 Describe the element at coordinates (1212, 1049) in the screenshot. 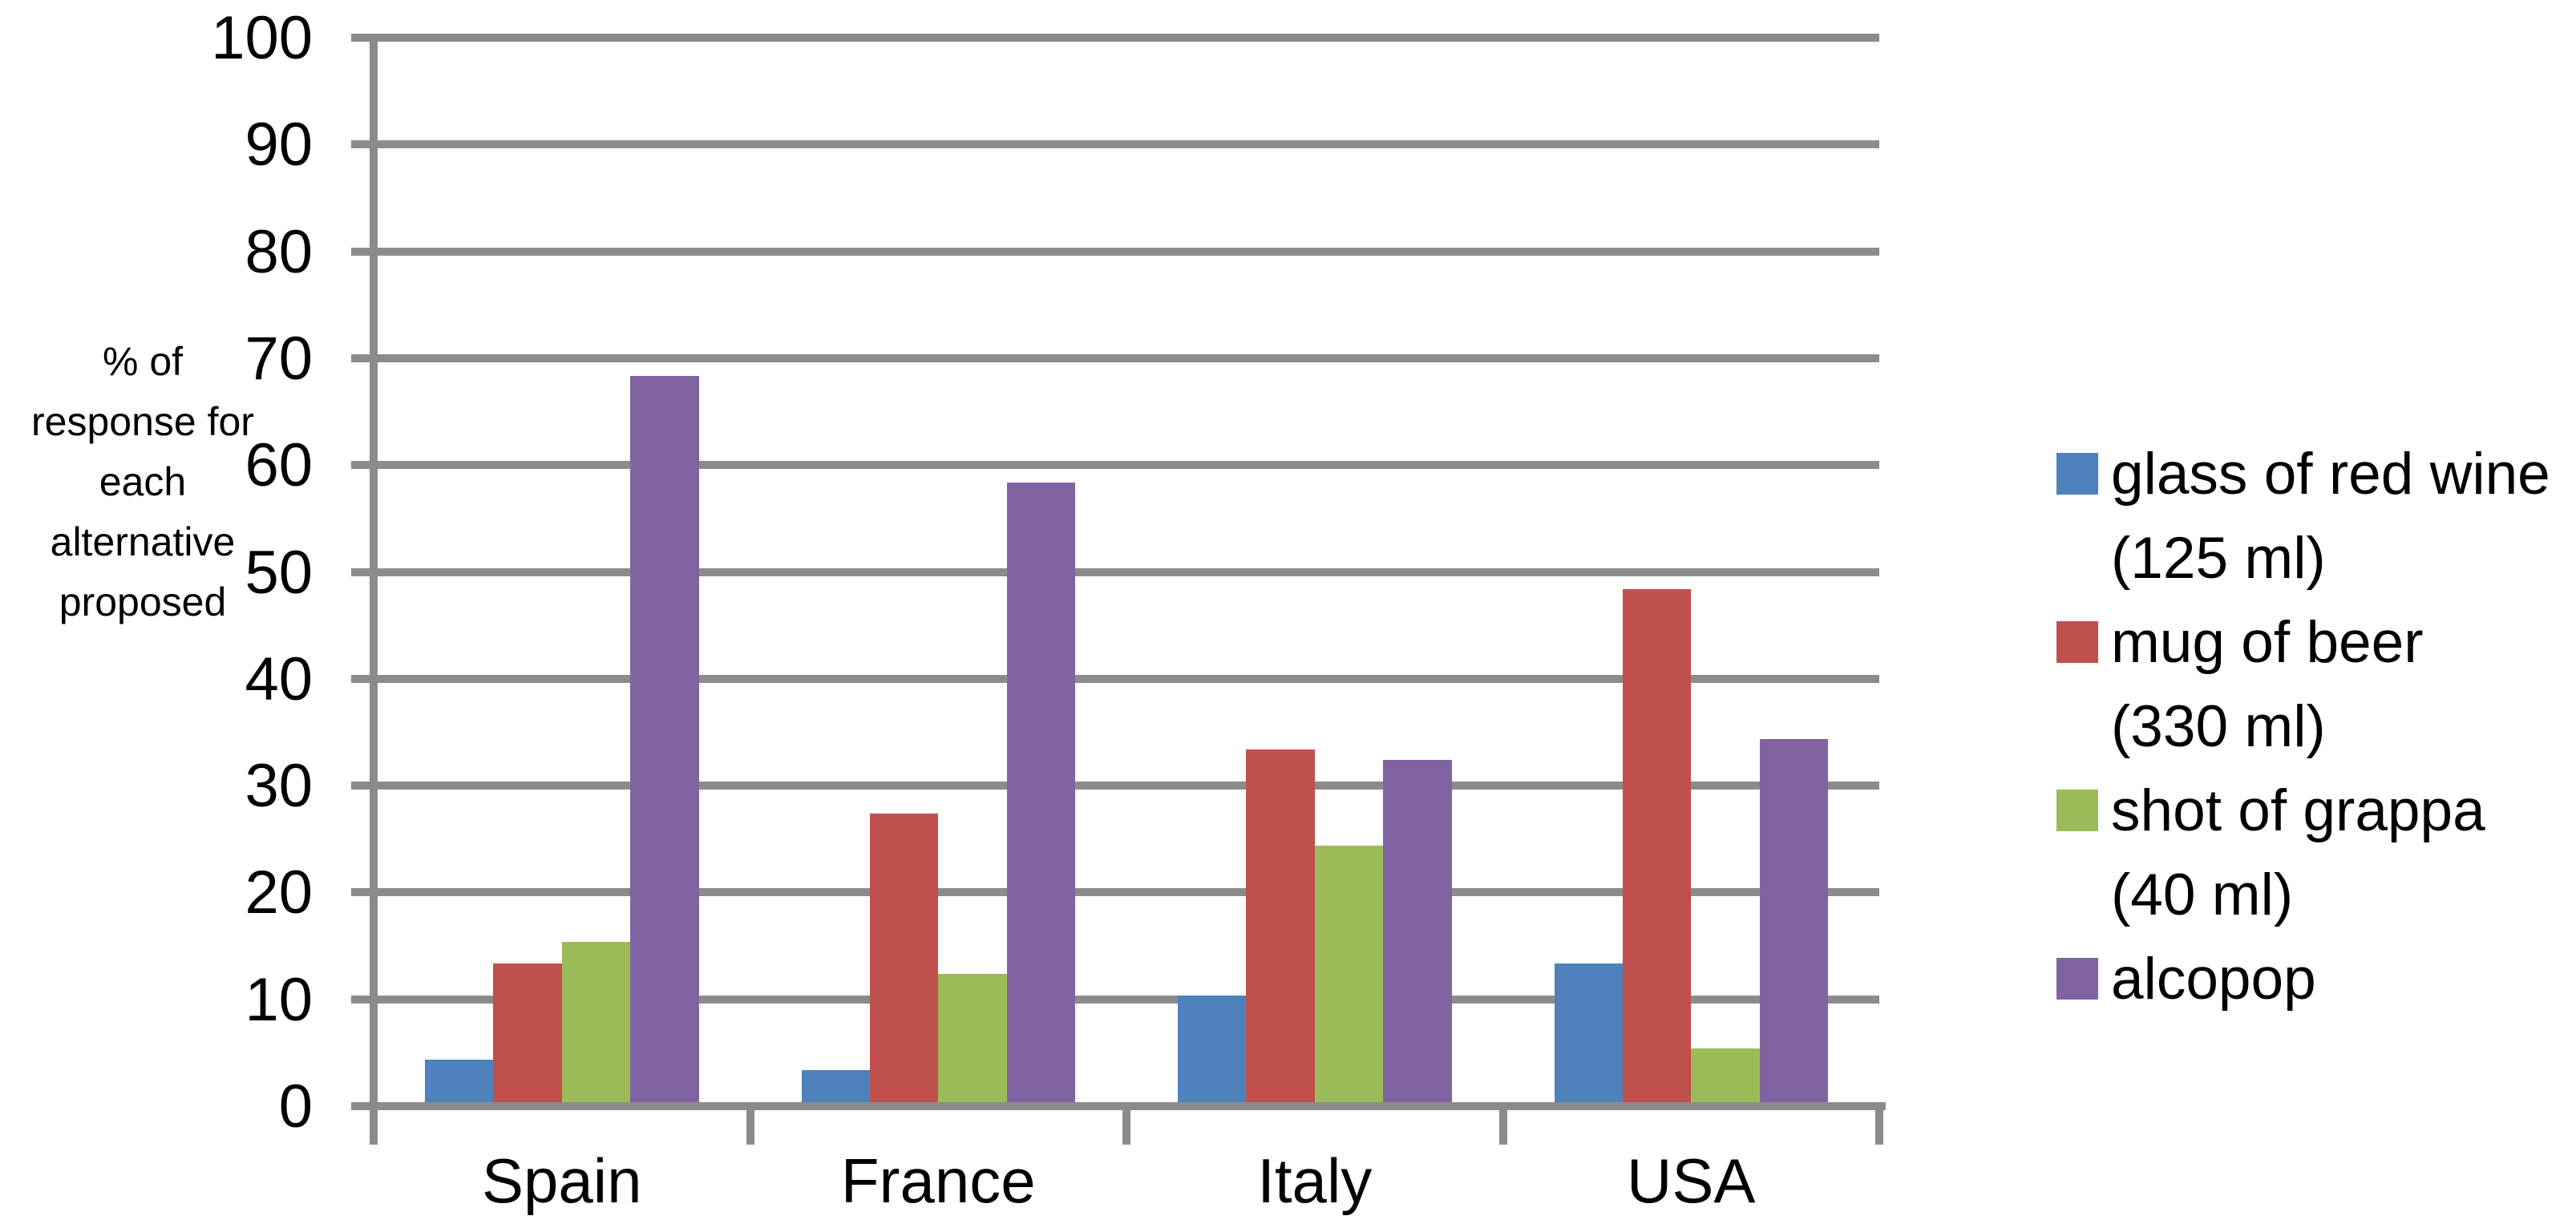

I see `bar-glass-of-red-wine-125-ml-italy` at that location.